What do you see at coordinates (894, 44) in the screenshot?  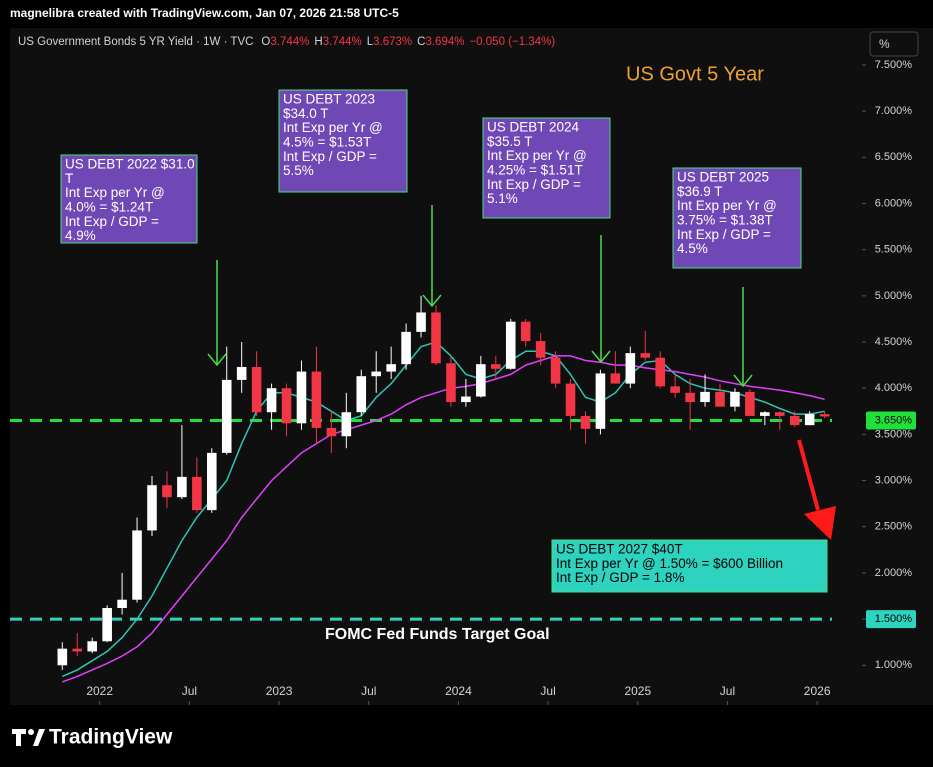 I see `unit-button` at bounding box center [894, 44].